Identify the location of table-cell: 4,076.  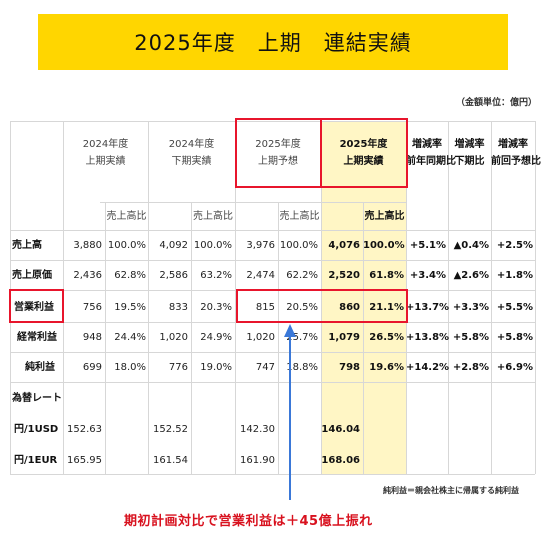
(344, 245).